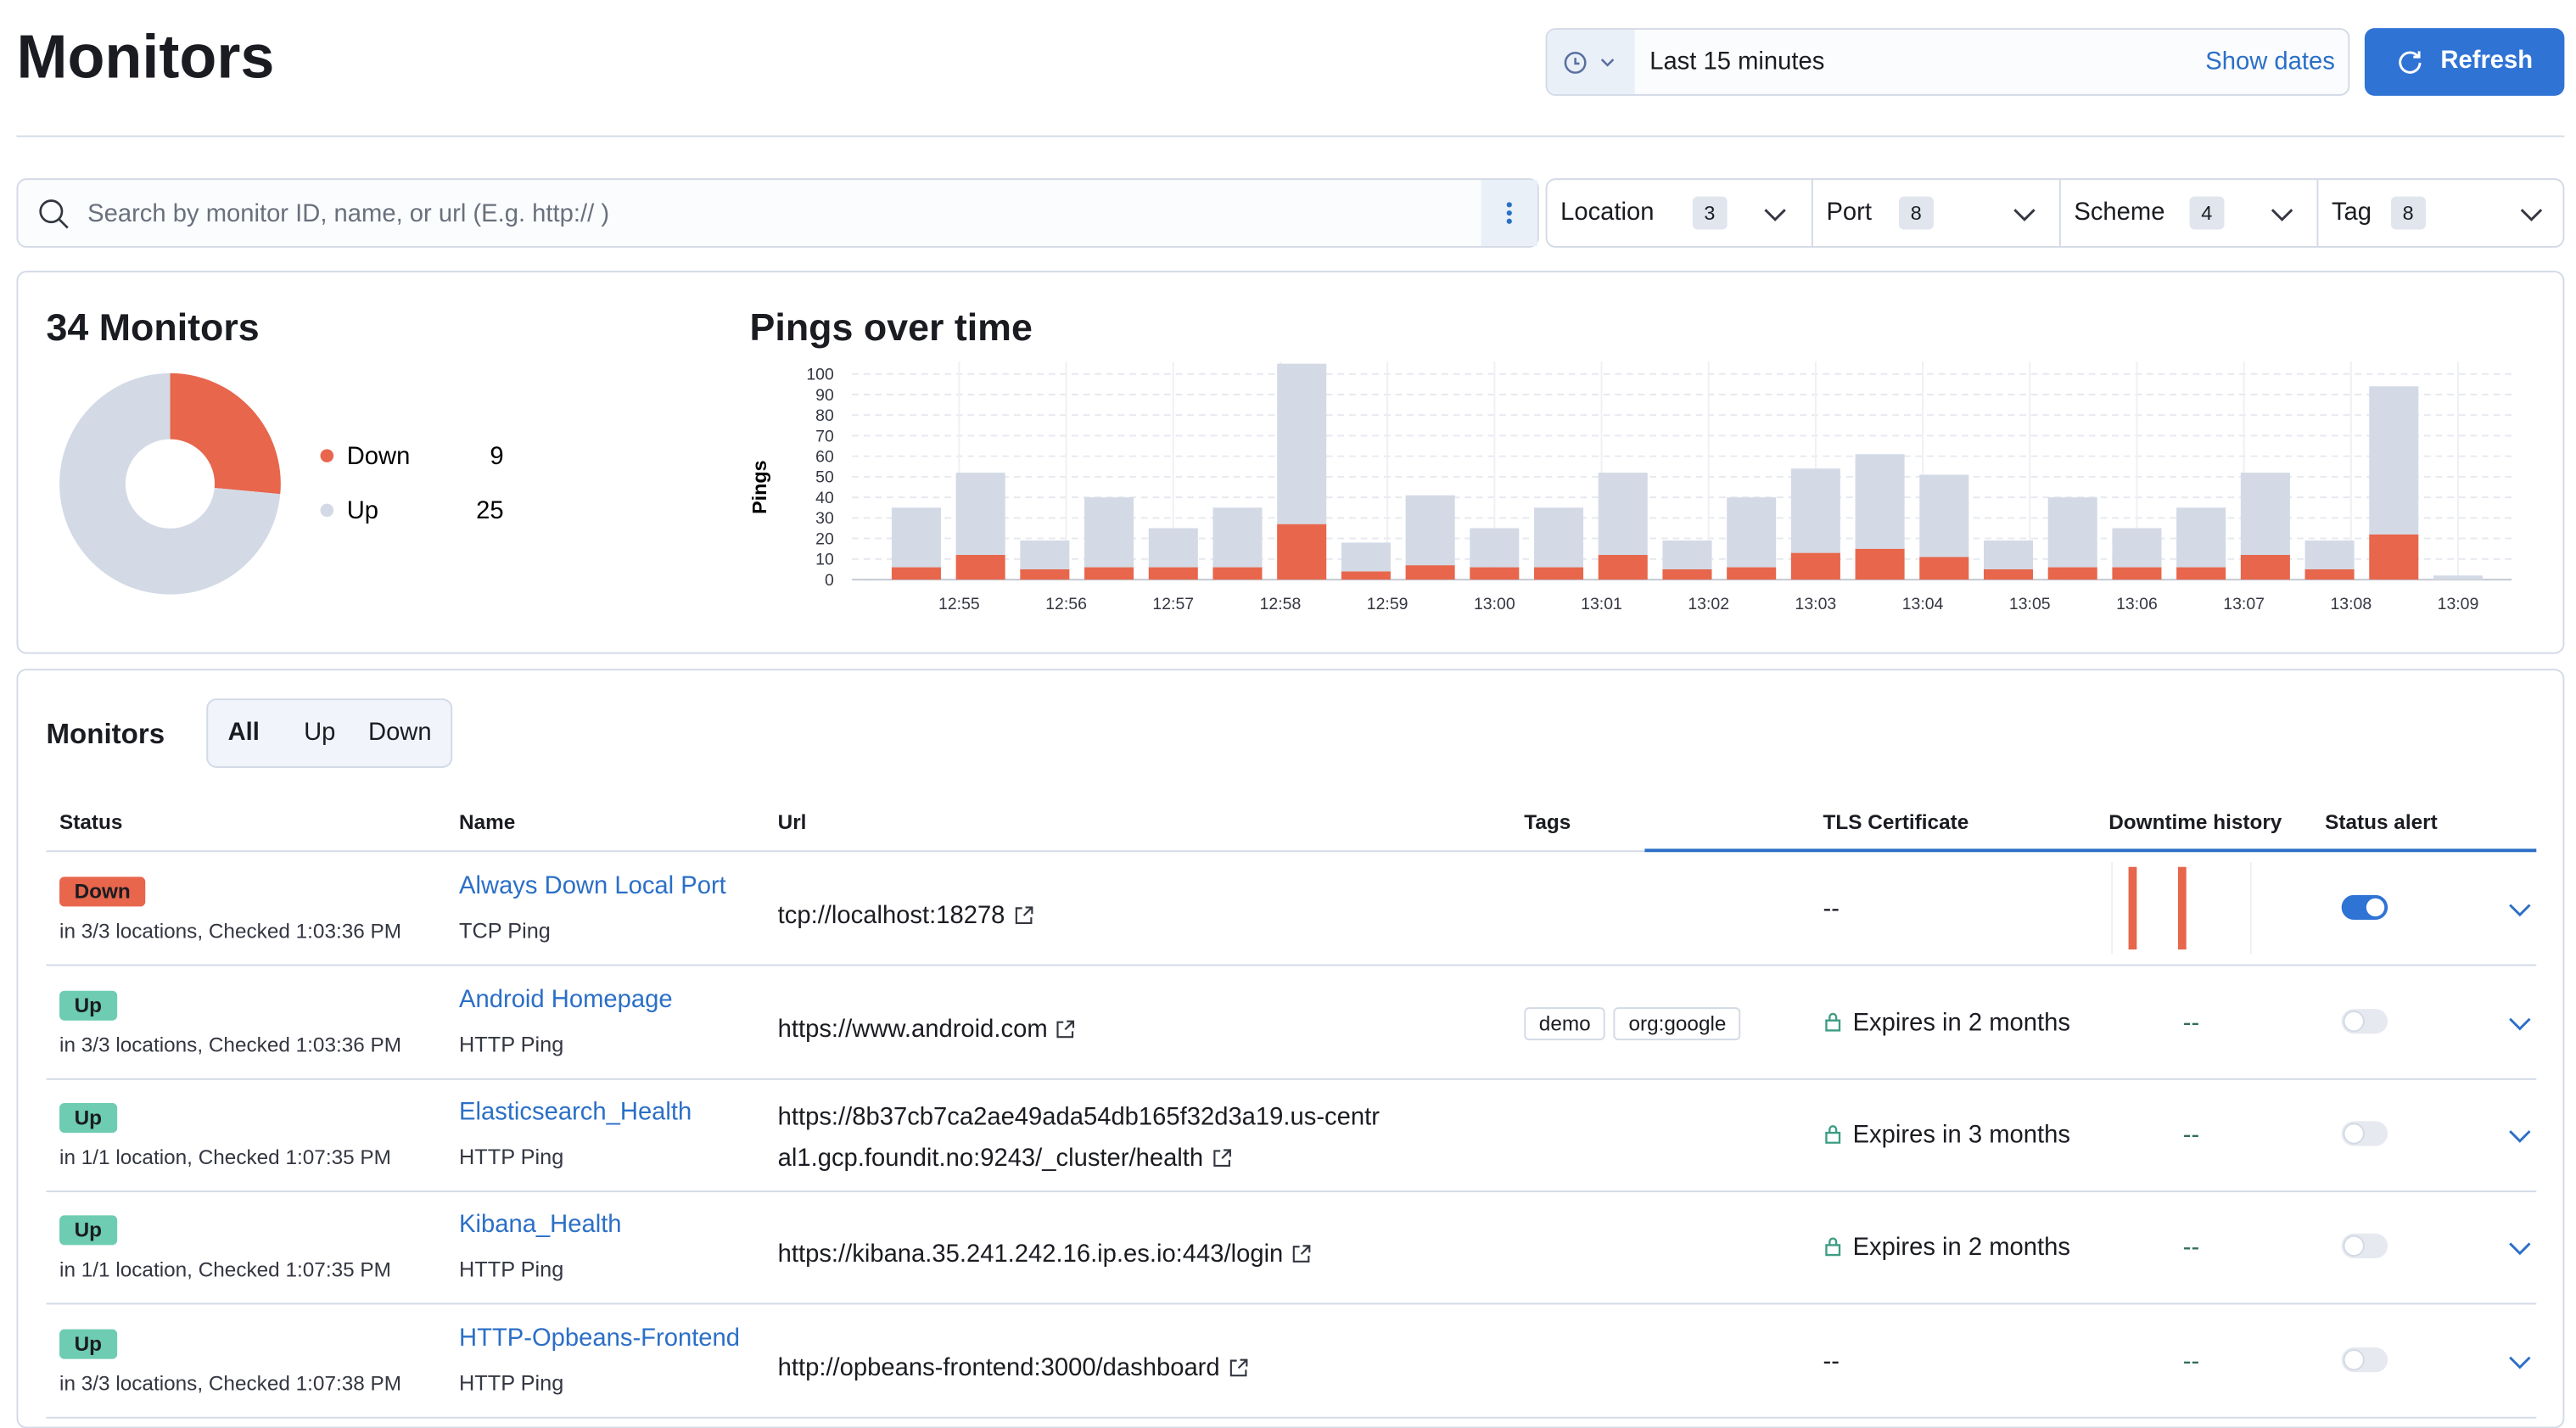  What do you see at coordinates (512, 1156) in the screenshot?
I see `monitor-type: HTTP Ping` at bounding box center [512, 1156].